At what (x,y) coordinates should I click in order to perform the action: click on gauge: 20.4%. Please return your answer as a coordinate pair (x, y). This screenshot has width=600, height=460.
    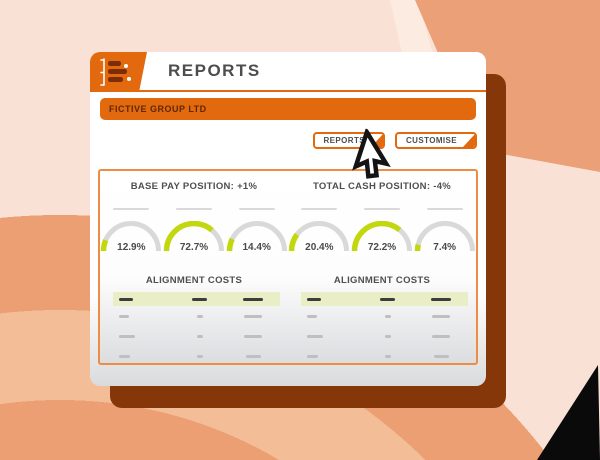
    Looking at the image, I should click on (319, 230).